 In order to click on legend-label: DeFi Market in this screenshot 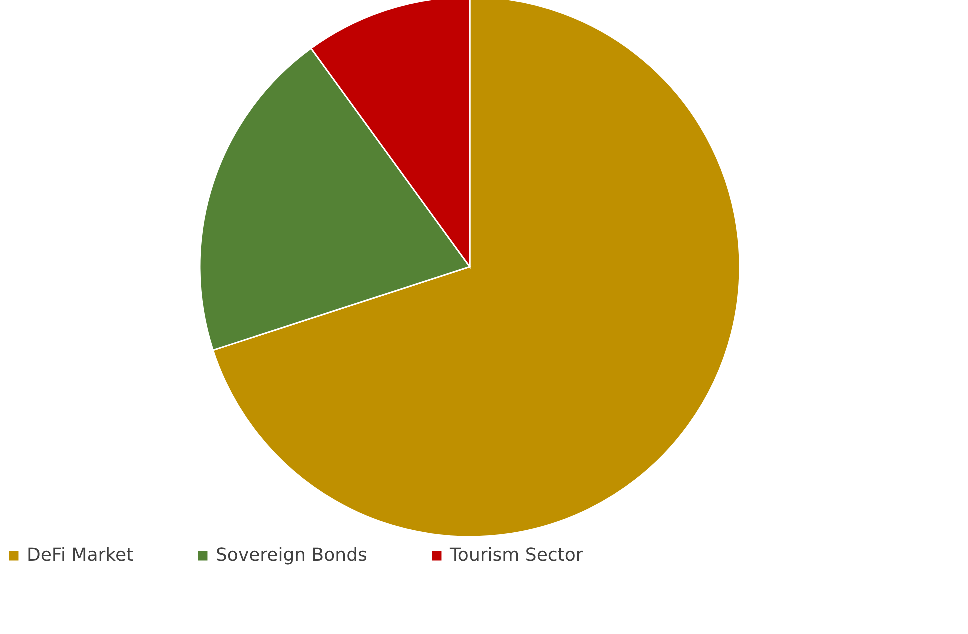, I will do `click(80, 555)`.